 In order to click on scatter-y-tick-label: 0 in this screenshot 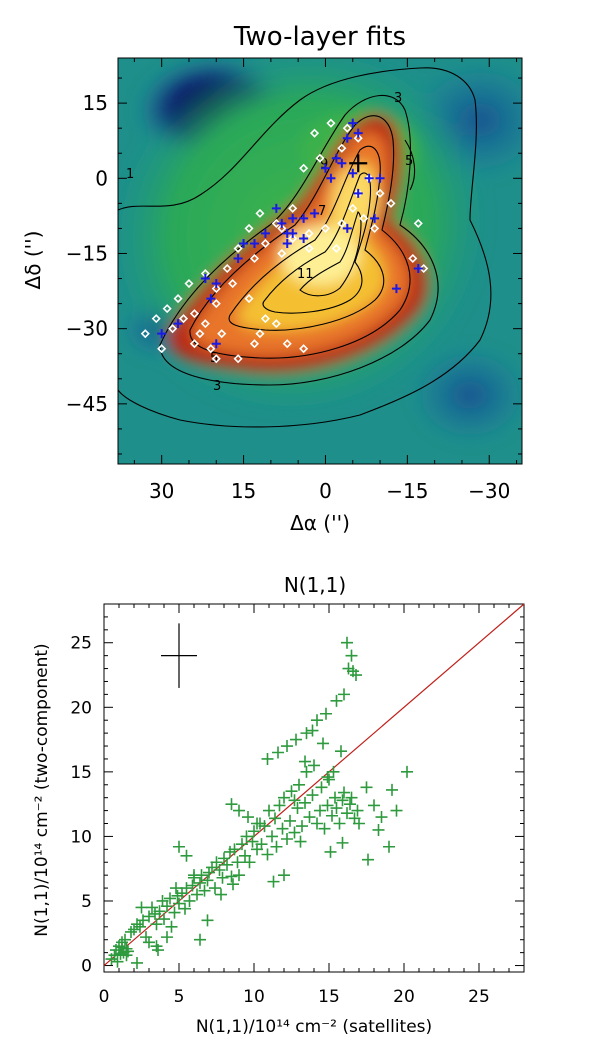, I will do `click(86, 967)`.